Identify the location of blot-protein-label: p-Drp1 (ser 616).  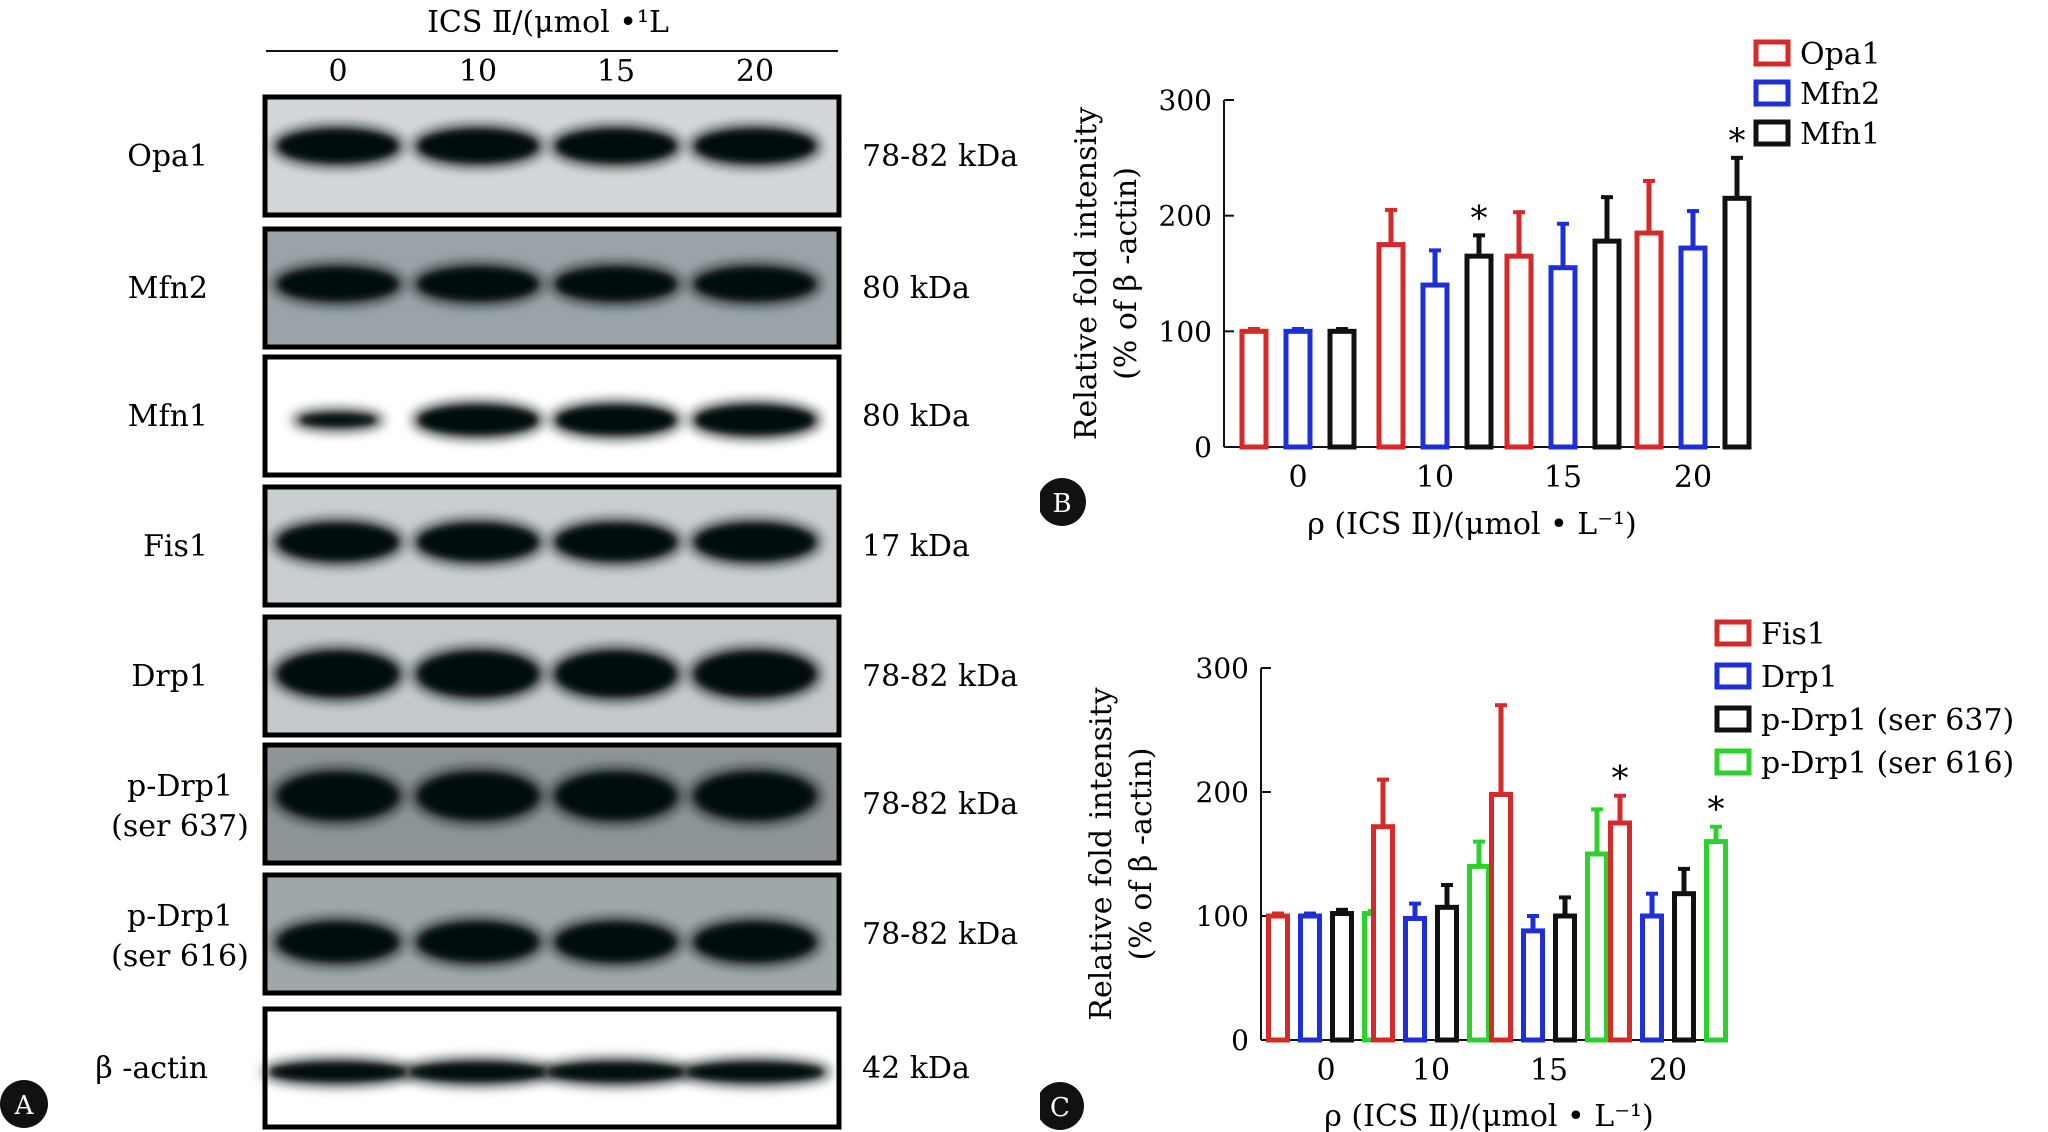
(180, 936).